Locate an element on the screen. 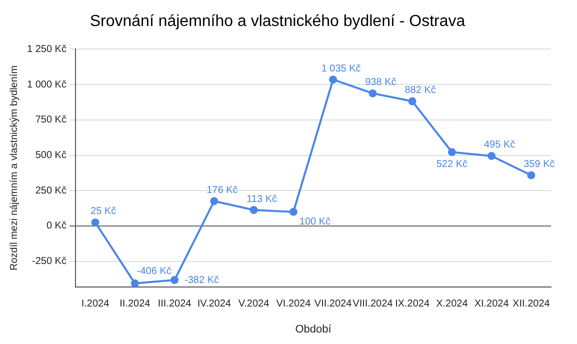  x-tick-label: I.2024 is located at coordinates (95, 304).